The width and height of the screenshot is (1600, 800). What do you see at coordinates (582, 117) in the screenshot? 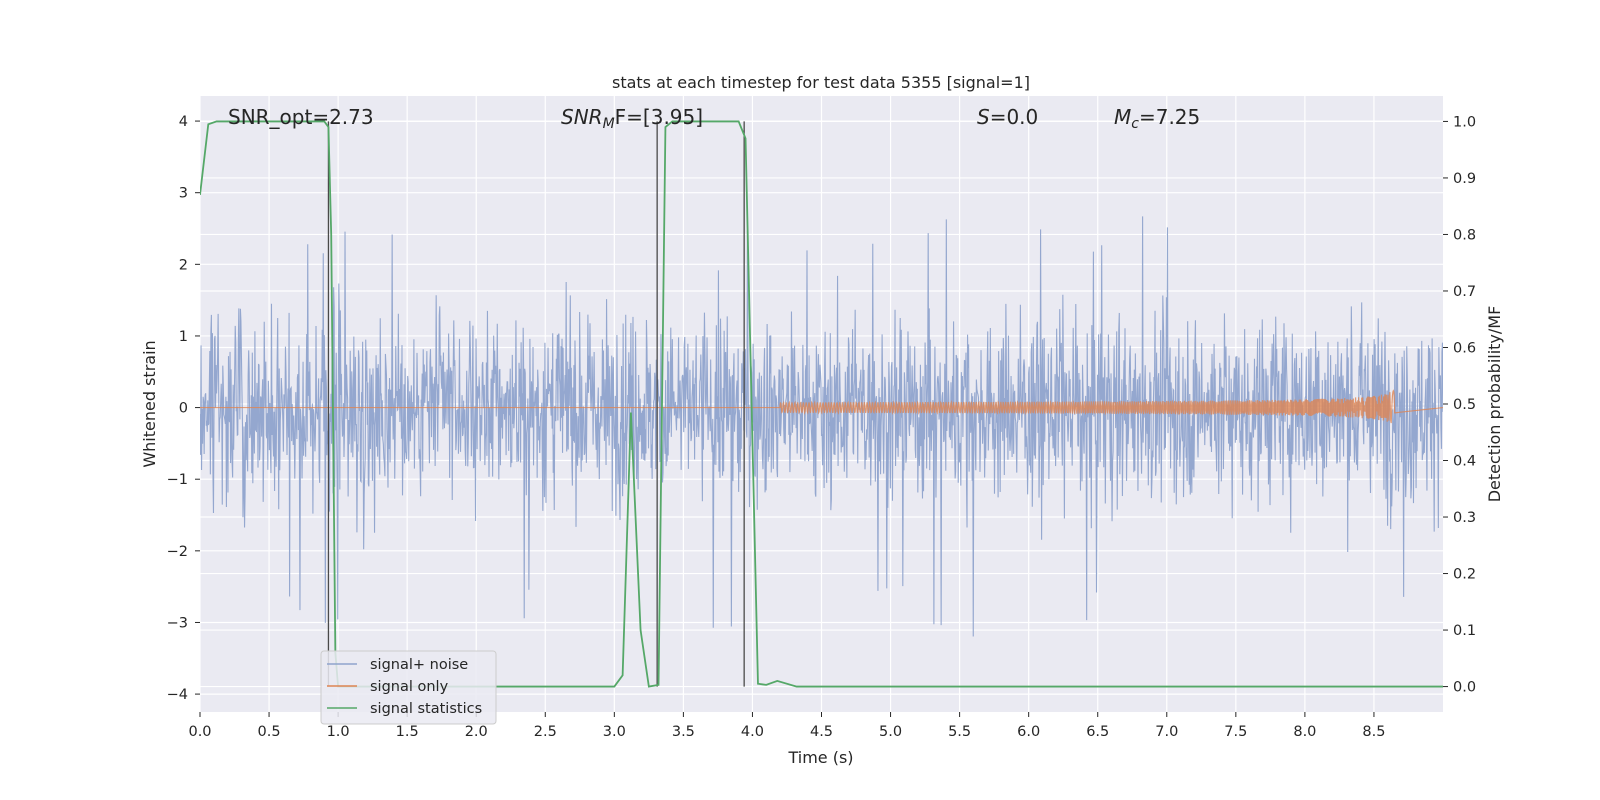
I see `annotation-snr-mf-var: SNR` at bounding box center [582, 117].